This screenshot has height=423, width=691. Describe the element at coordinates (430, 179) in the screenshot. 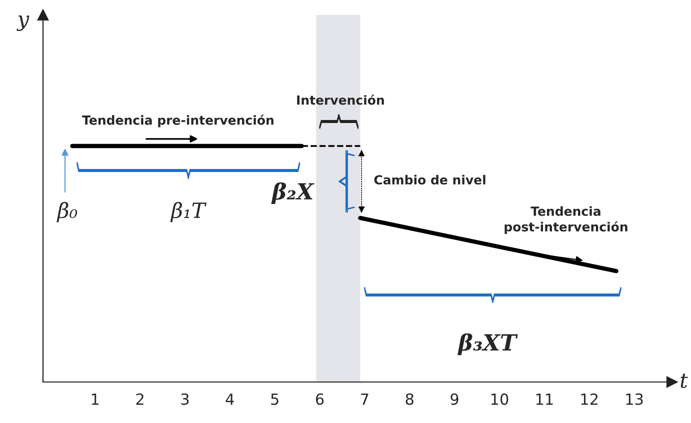

I see `annotation: Cambio de nivel` at that location.